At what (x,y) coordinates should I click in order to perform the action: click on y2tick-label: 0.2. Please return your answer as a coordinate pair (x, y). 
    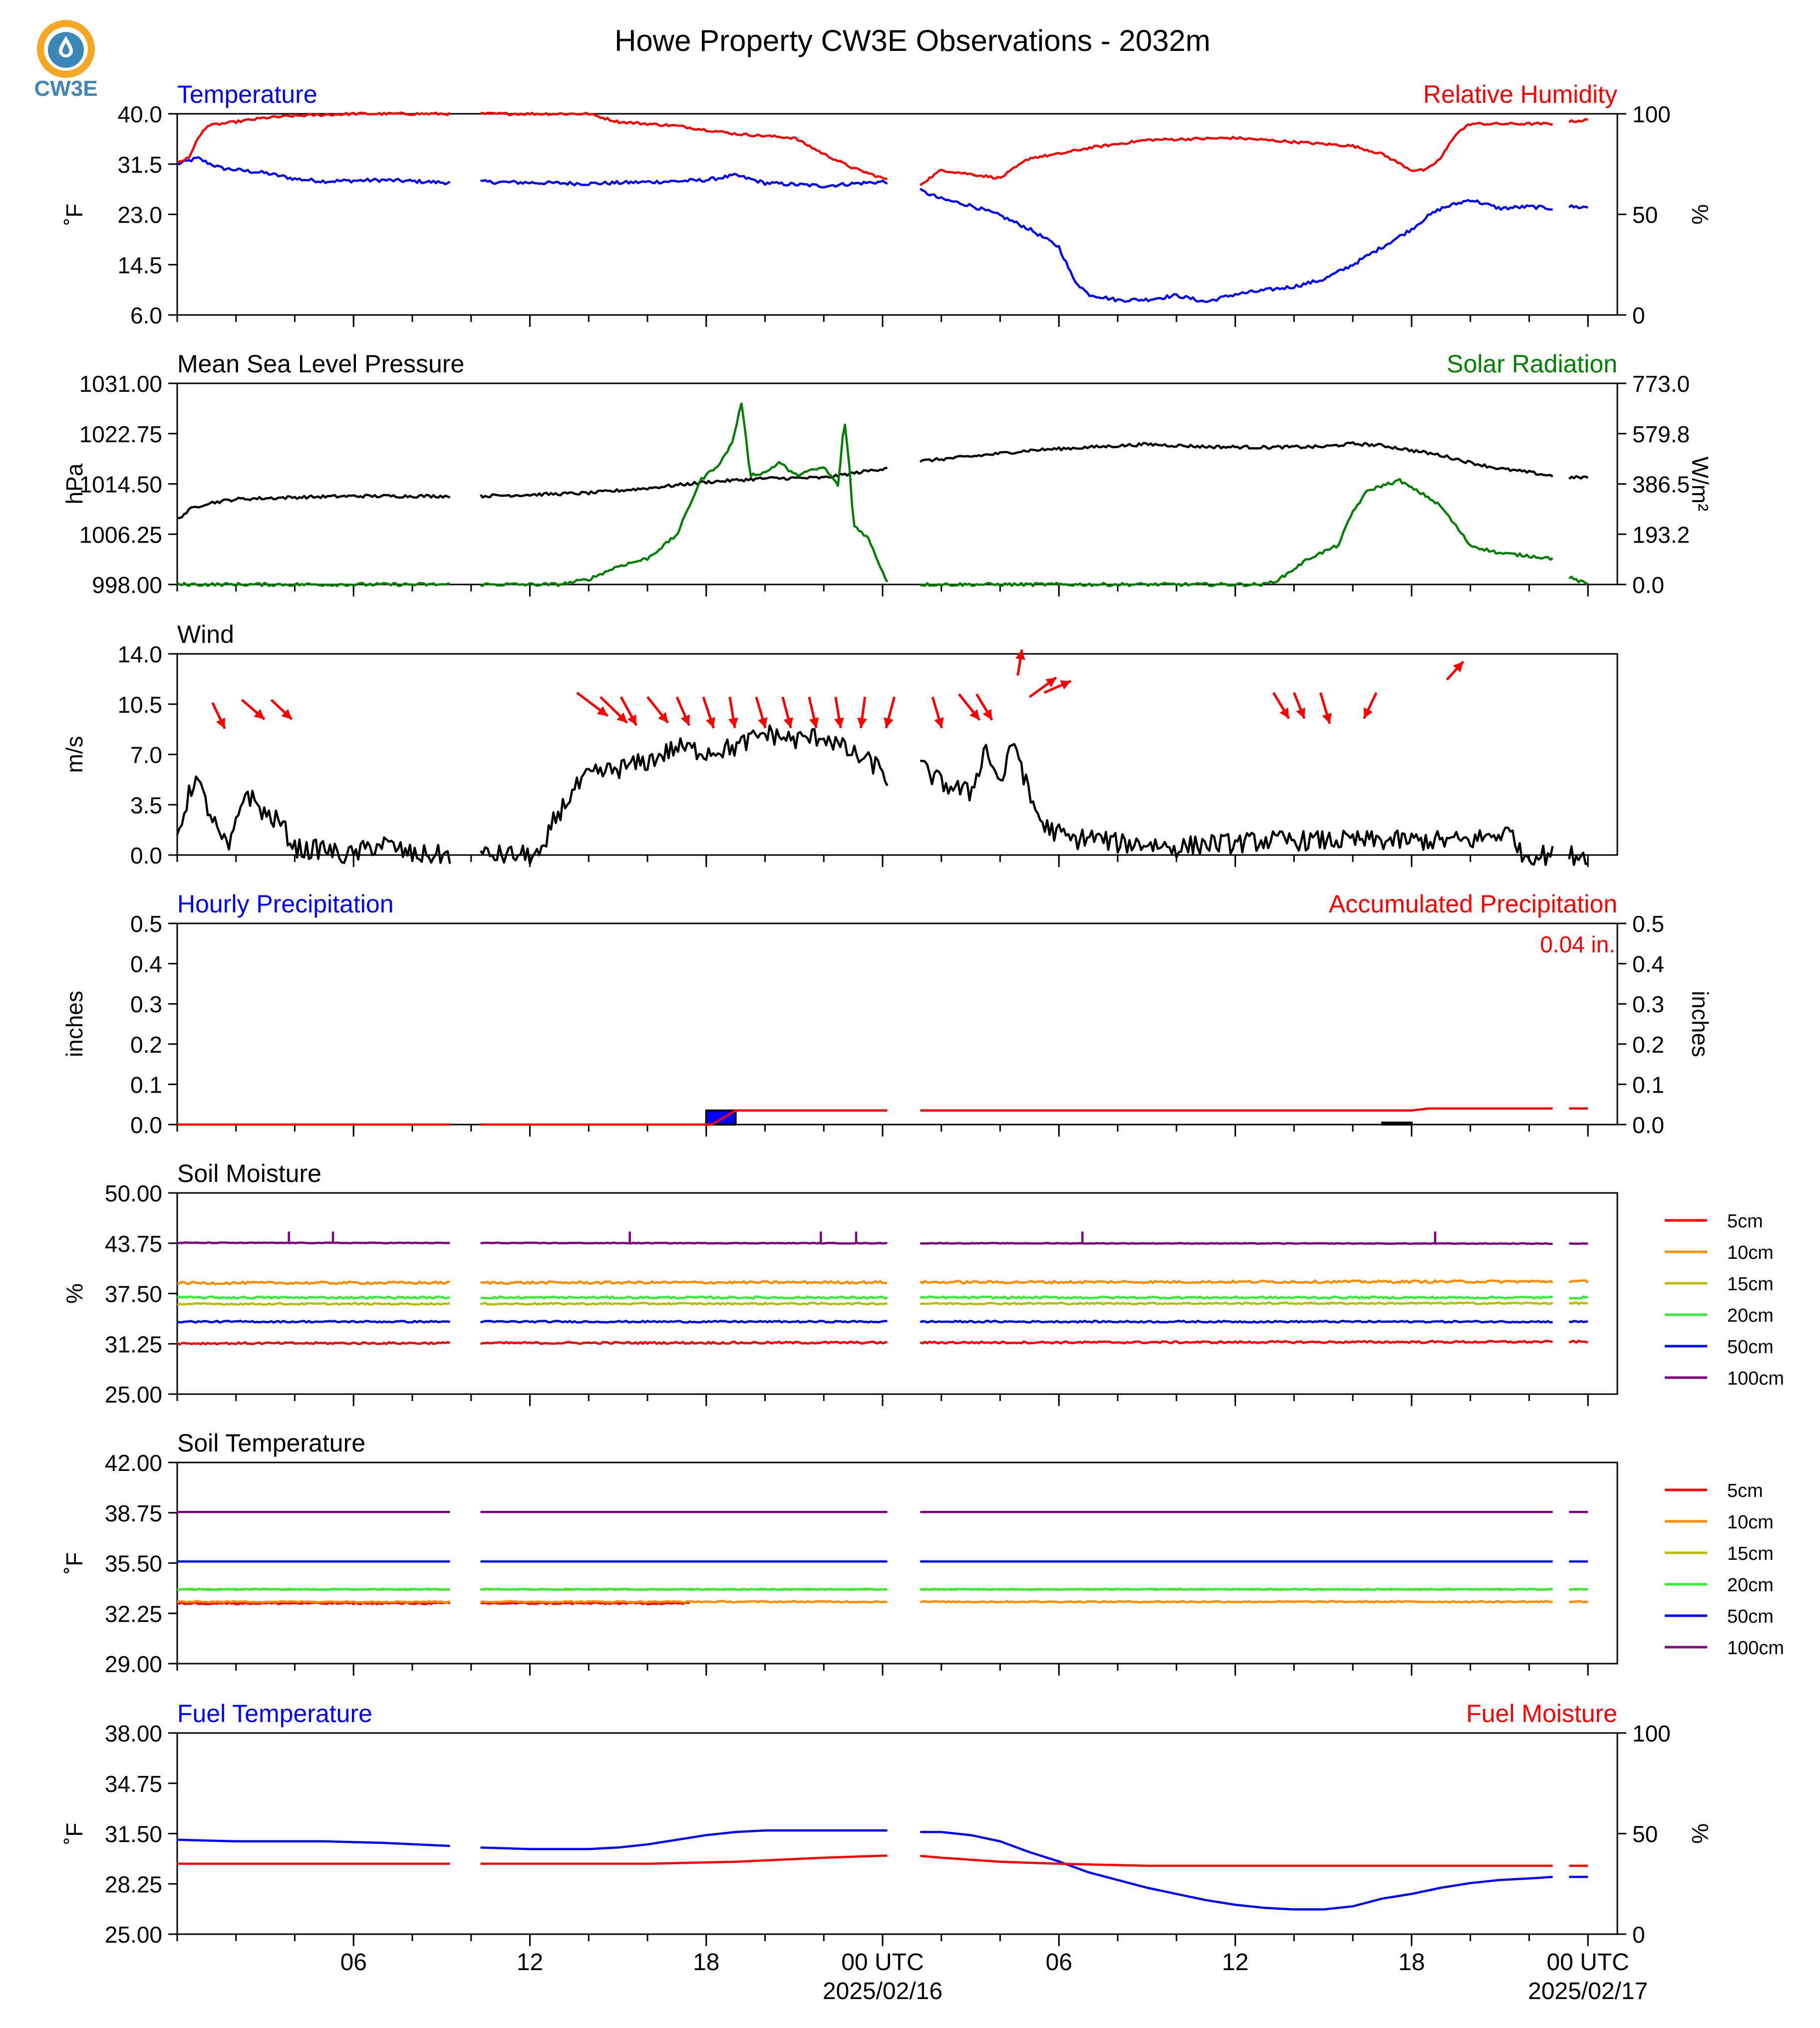
    Looking at the image, I should click on (1648, 1045).